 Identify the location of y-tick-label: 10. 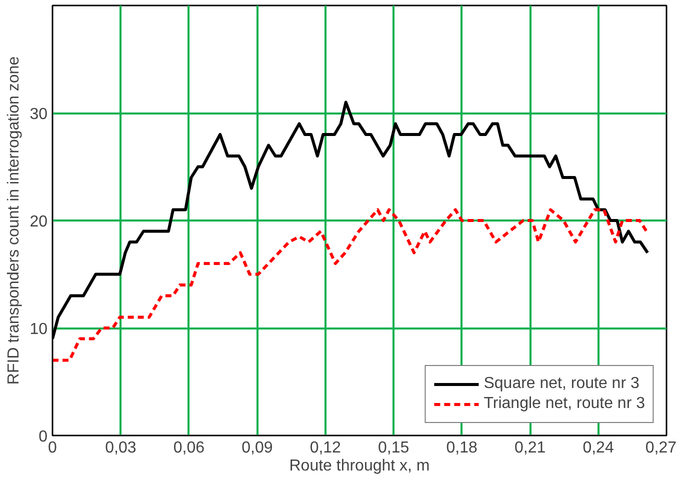
(39, 329).